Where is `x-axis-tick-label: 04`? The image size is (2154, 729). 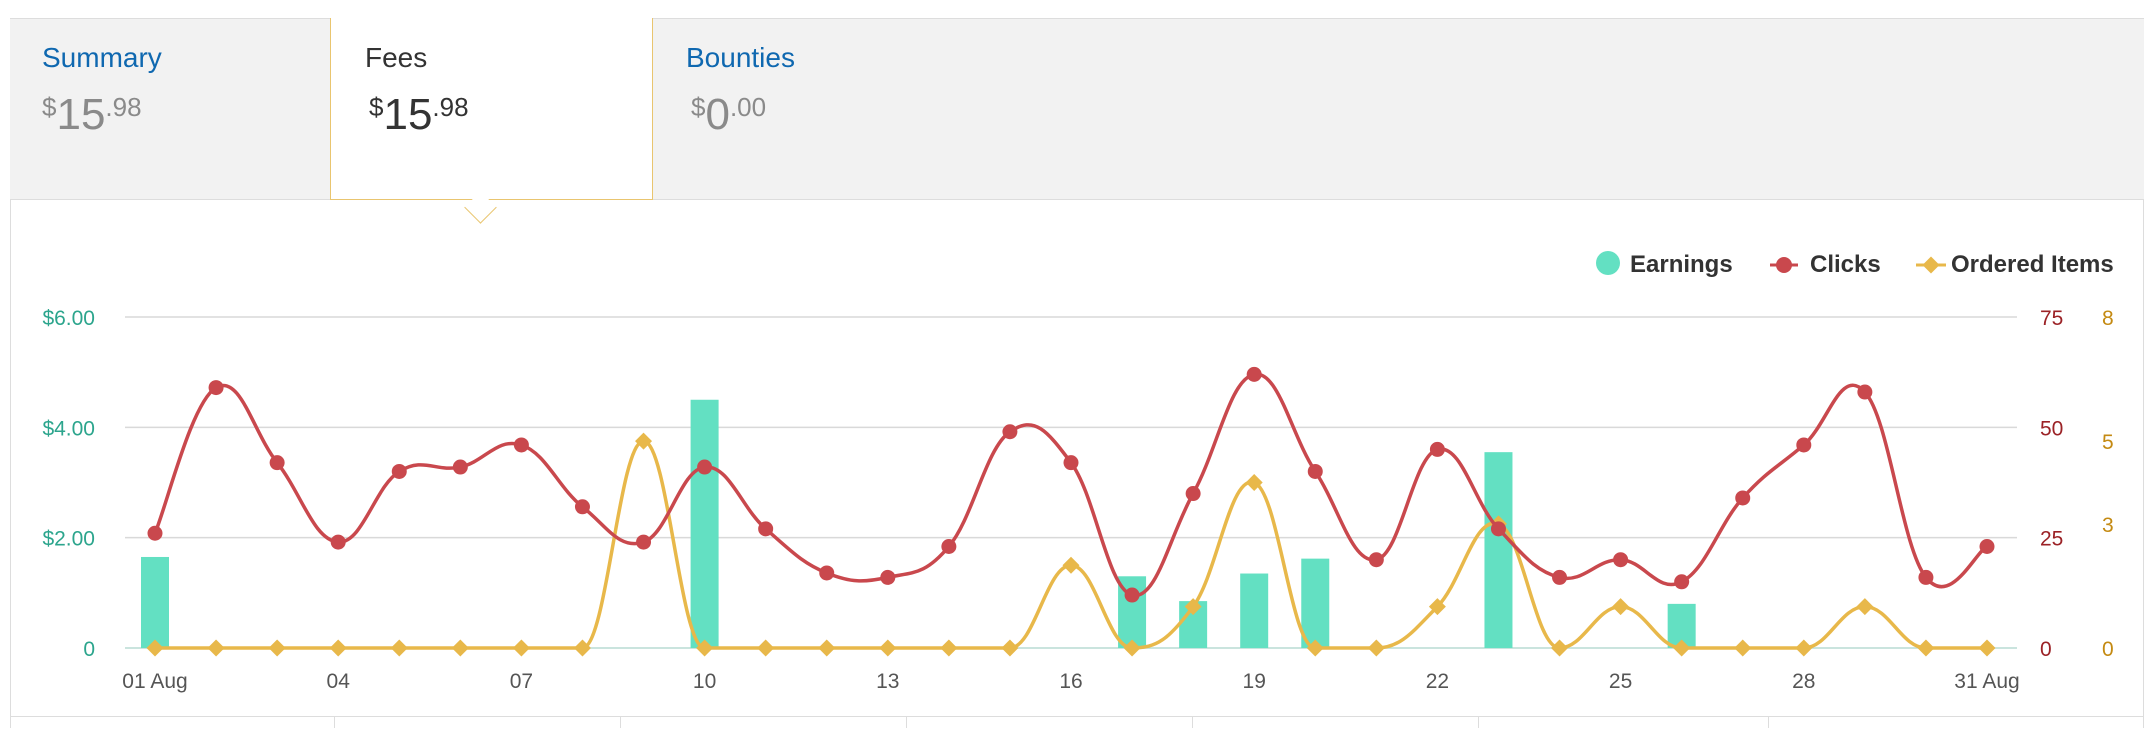
x-axis-tick-label: 04 is located at coordinates (339, 681).